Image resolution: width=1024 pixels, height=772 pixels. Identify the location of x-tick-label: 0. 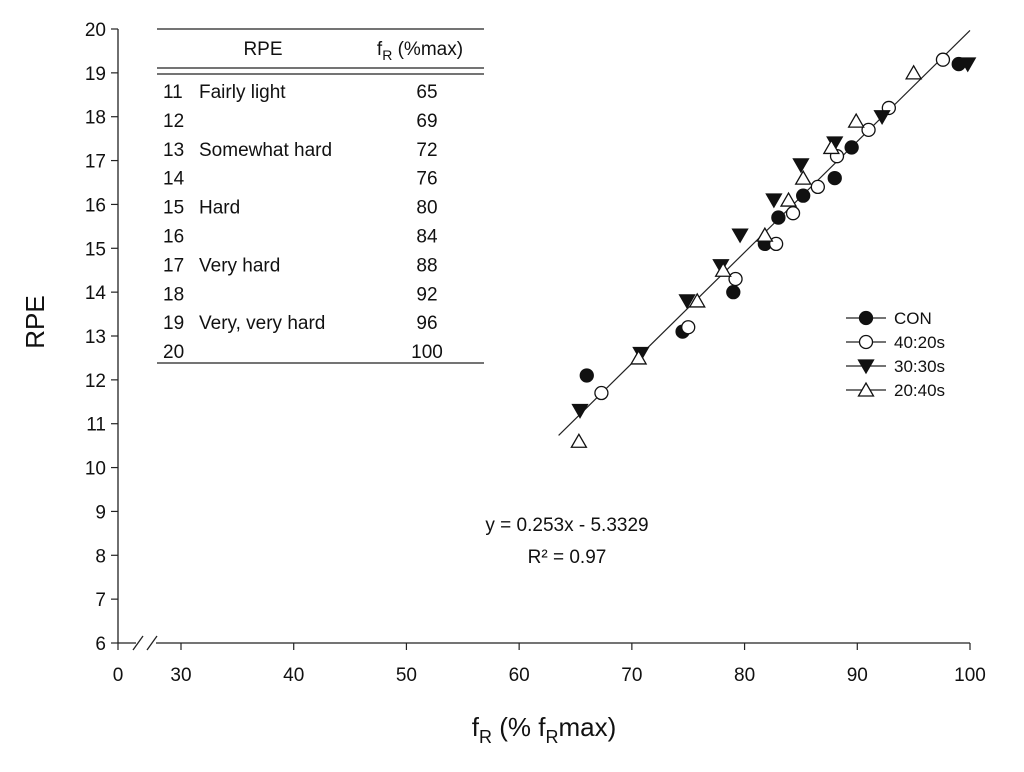
(118, 675).